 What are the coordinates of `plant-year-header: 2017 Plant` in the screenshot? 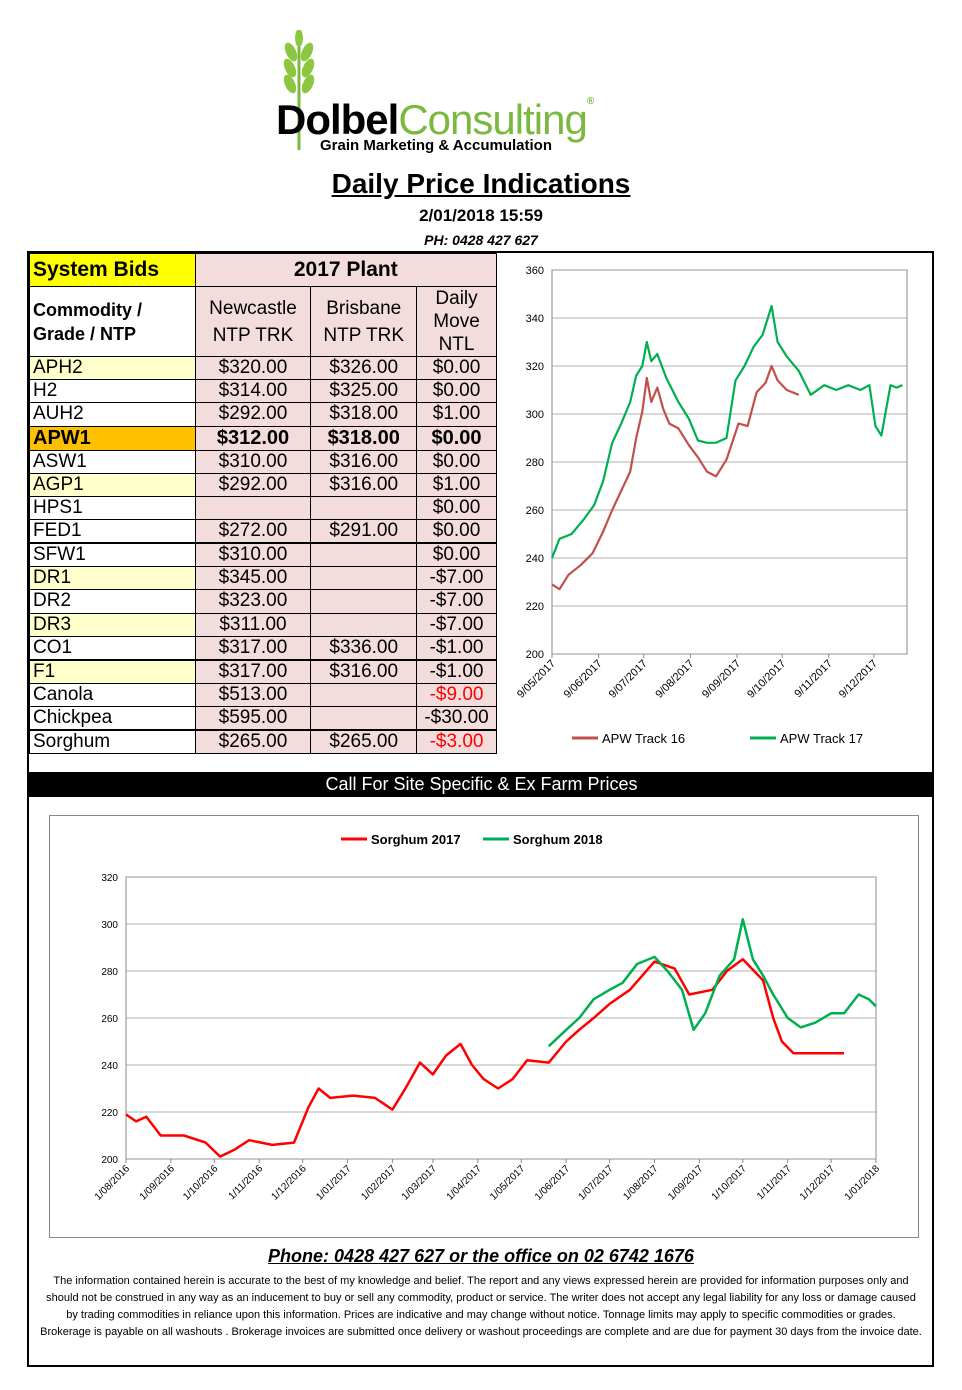 It's located at (346, 270).